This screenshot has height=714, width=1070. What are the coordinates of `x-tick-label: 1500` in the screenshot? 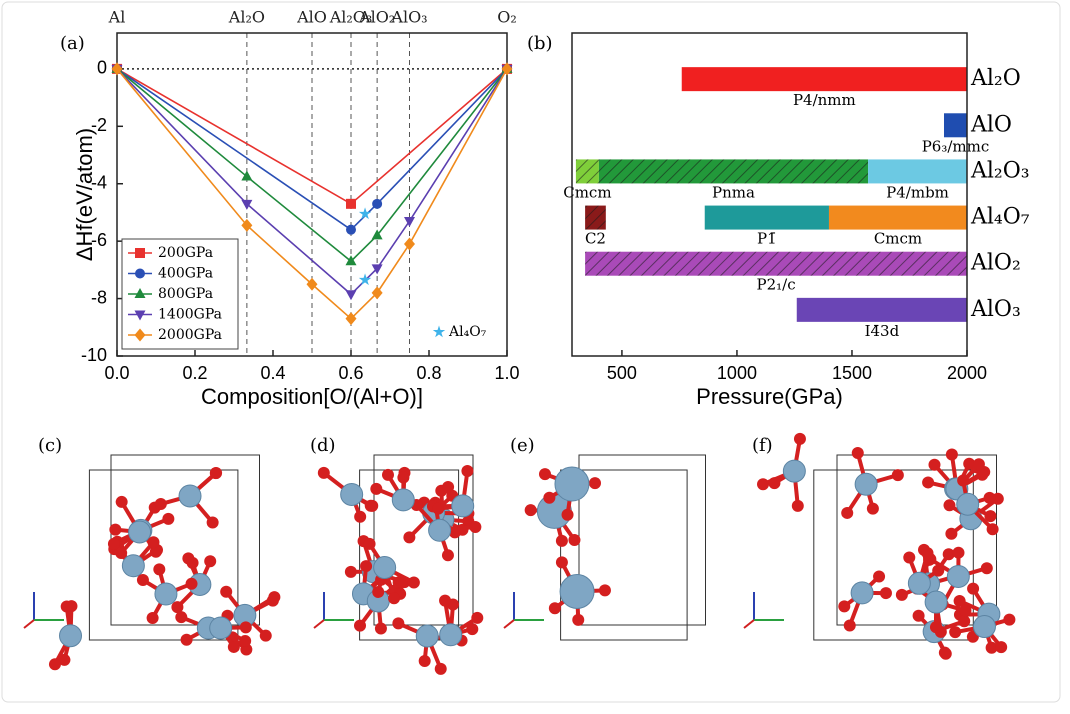 It's located at (852, 373).